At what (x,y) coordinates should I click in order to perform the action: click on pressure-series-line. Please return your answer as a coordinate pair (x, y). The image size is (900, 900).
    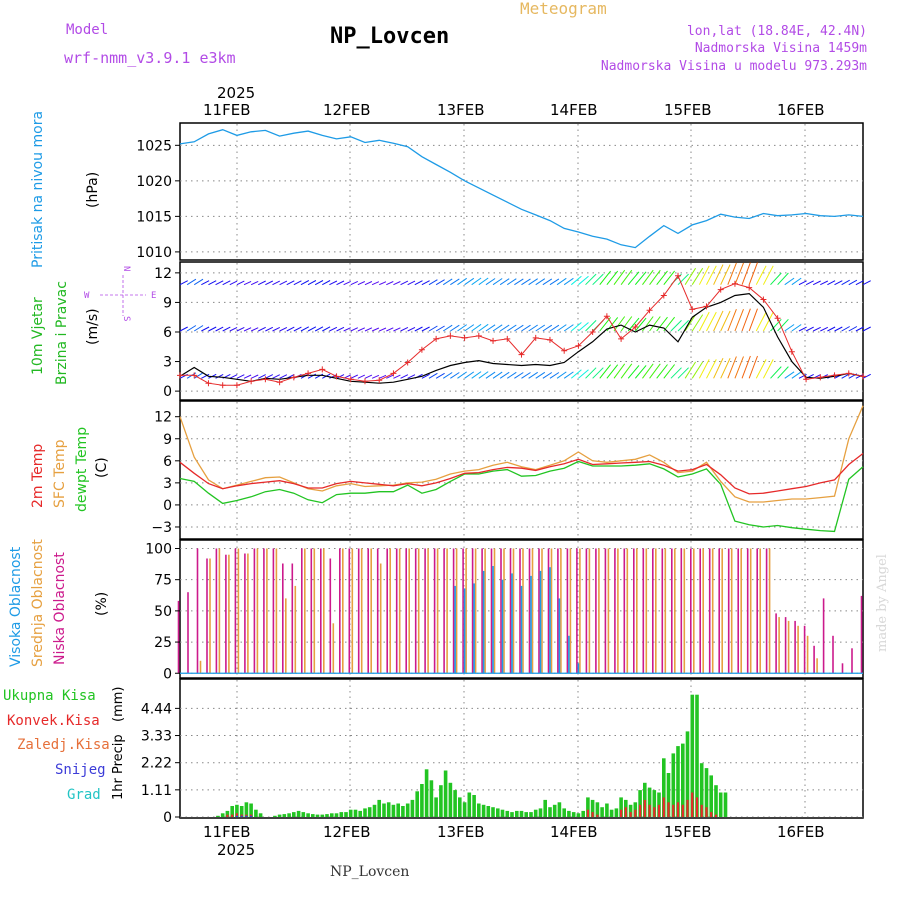
    Looking at the image, I should click on (521, 189).